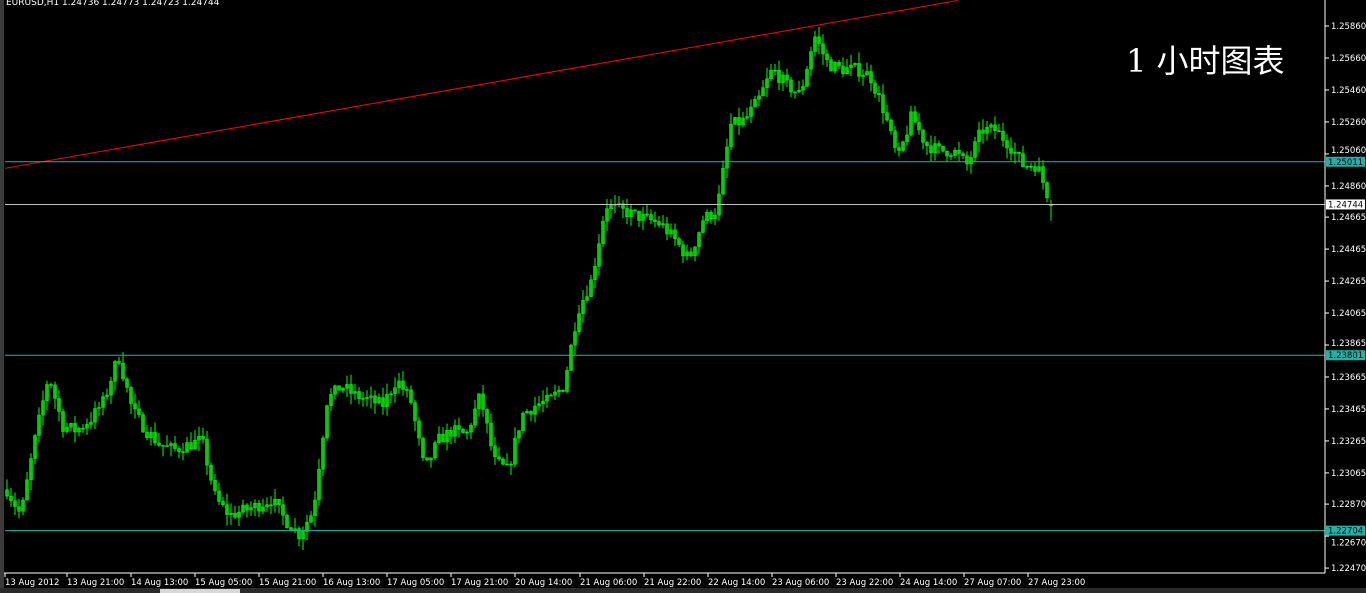 The width and height of the screenshot is (1366, 593). Describe the element at coordinates (287, 583) in the screenshot. I see `x-tick-label: 15 Aug 21:00` at that location.